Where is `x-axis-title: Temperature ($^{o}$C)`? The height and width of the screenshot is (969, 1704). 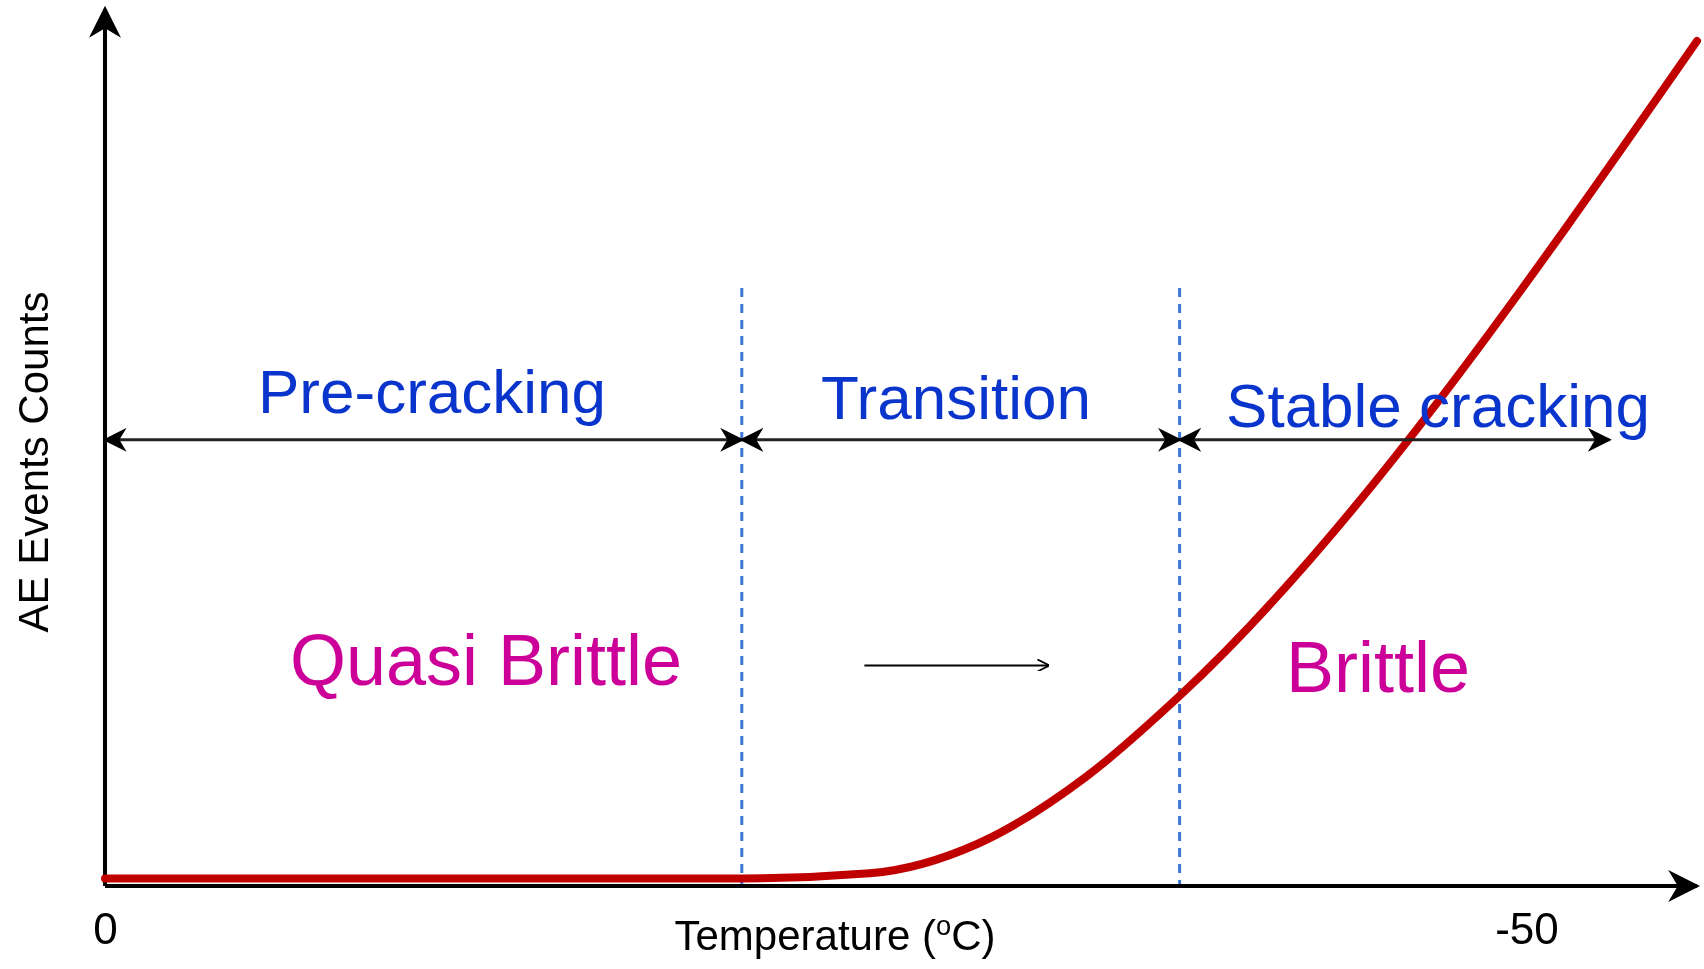
x-axis-title: Temperature ($^{o}$C) is located at coordinates (835, 934).